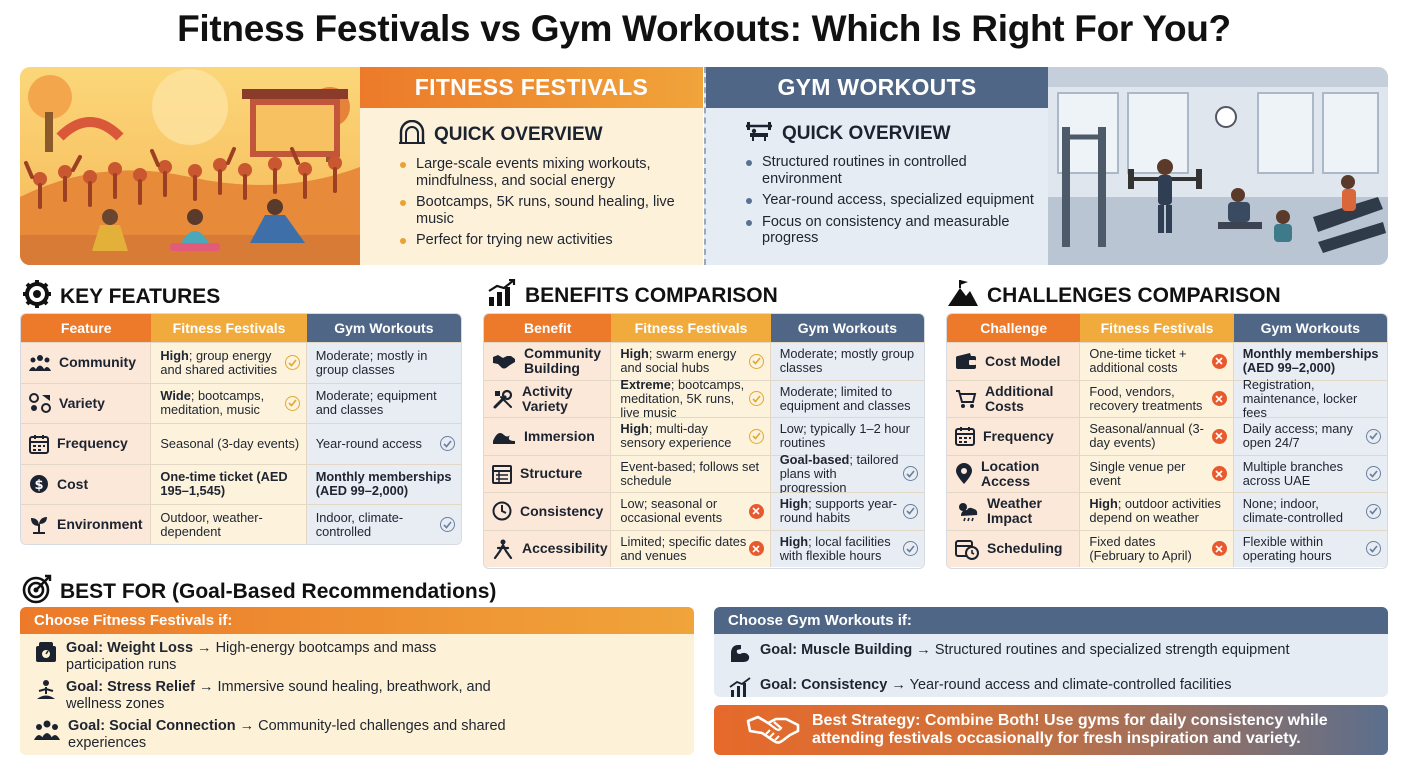 This screenshot has width=1408, height=768. I want to click on row-label-cell: Cost Model, so click(1014, 361).